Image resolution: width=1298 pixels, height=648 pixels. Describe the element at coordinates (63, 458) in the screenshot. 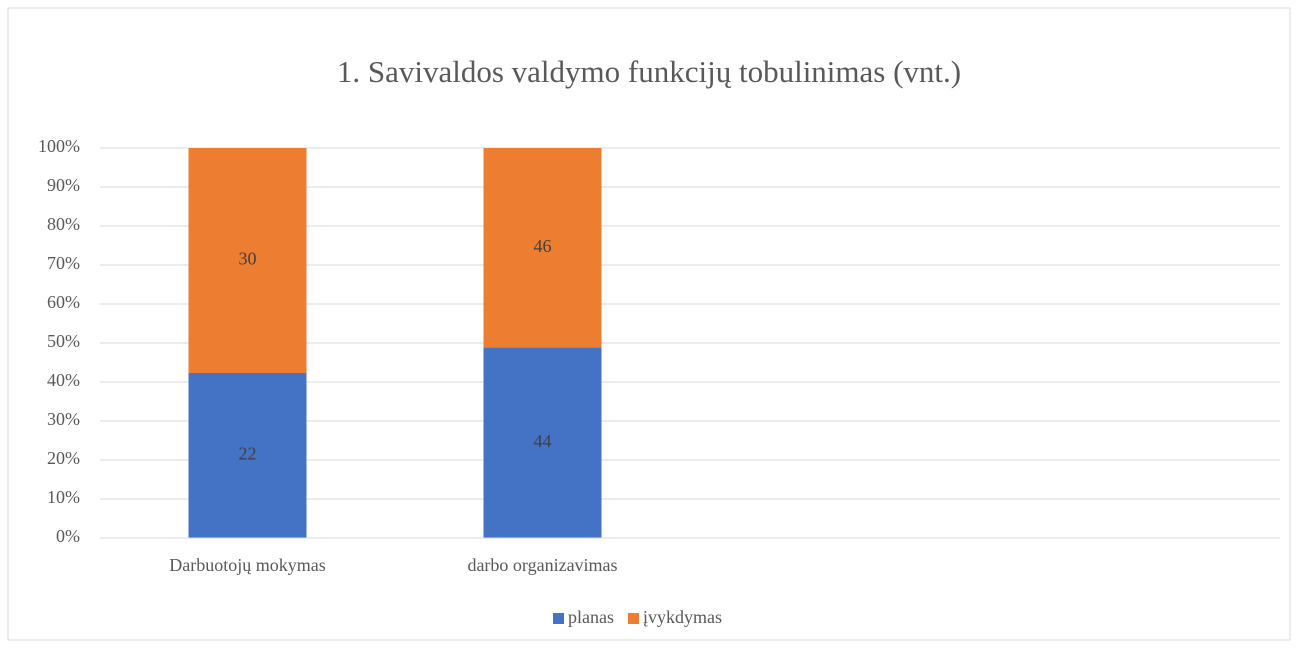

I see `y-tick-label: 20%` at that location.